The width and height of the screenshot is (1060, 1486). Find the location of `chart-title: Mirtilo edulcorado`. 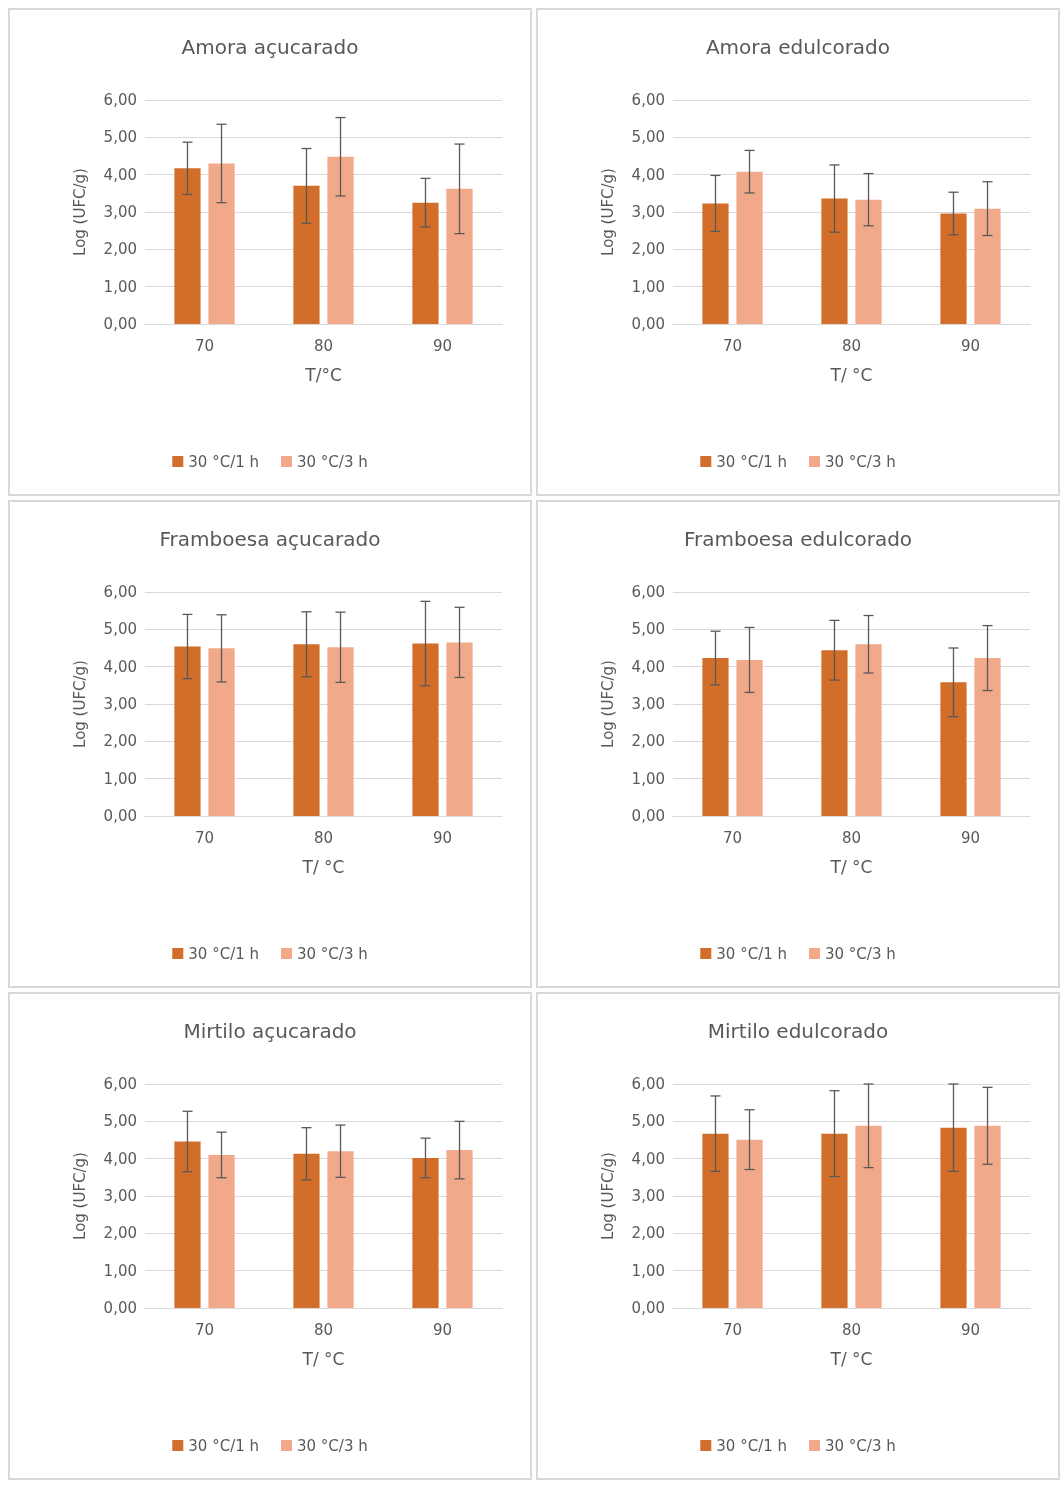

chart-title: Mirtilo edulcorado is located at coordinates (798, 1031).